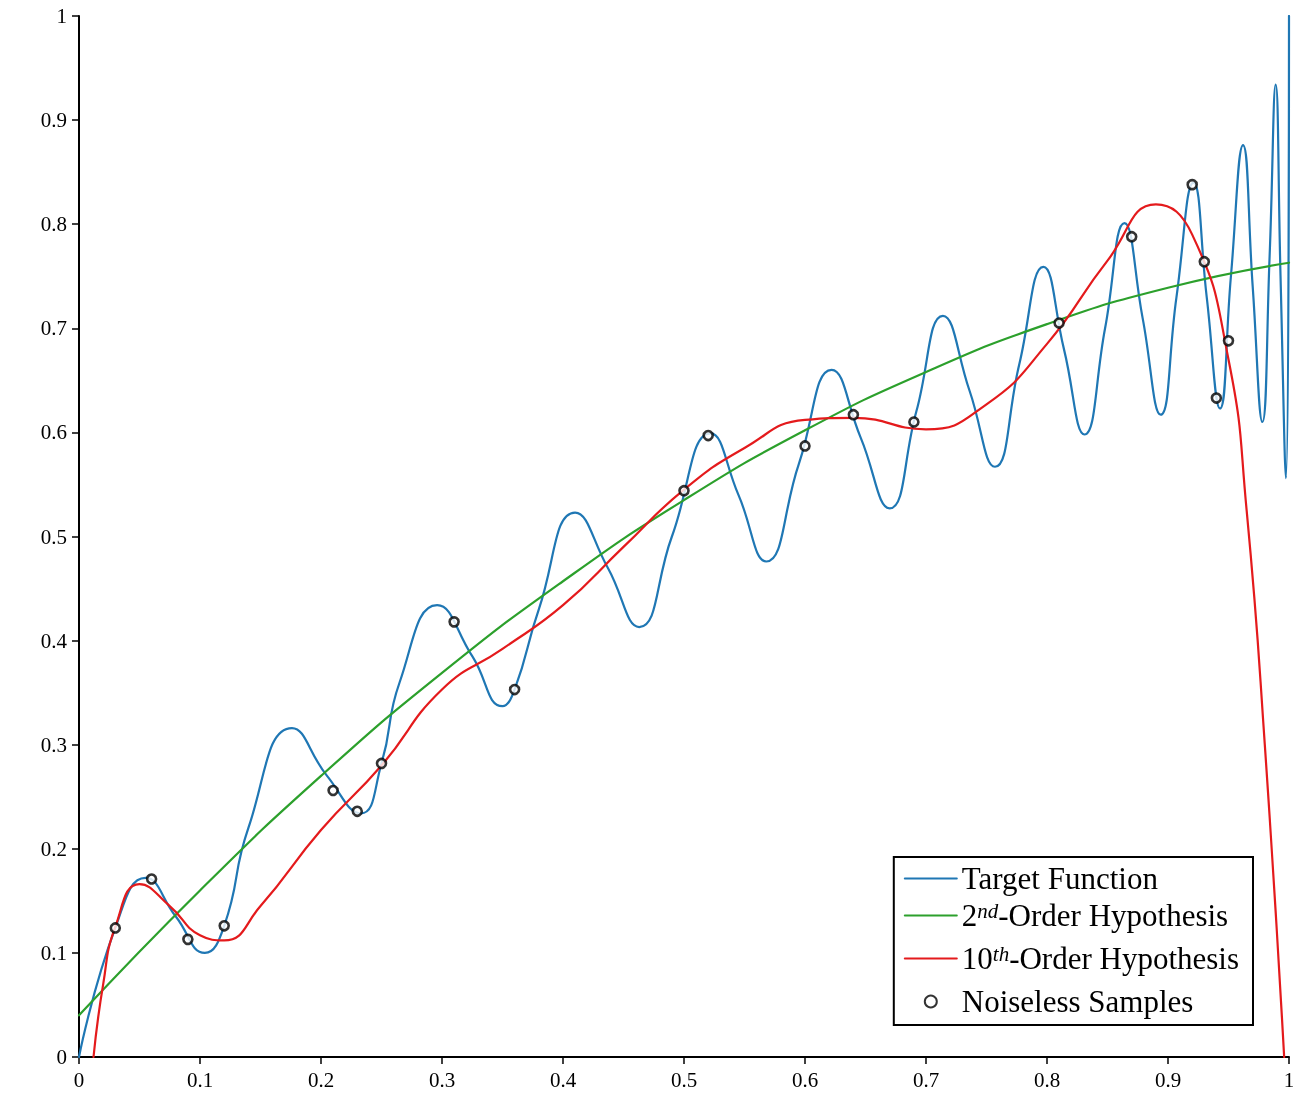  Describe the element at coordinates (442, 1079) in the screenshot. I see `x-tick-label: 0.3` at that location.